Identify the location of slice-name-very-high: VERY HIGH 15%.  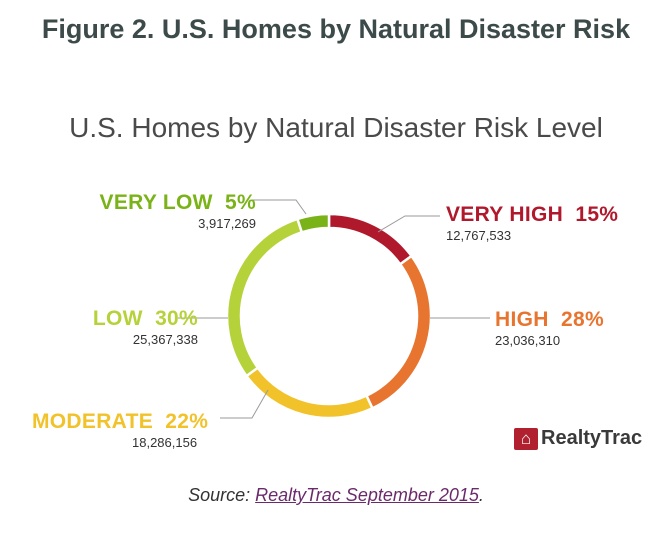
(532, 214).